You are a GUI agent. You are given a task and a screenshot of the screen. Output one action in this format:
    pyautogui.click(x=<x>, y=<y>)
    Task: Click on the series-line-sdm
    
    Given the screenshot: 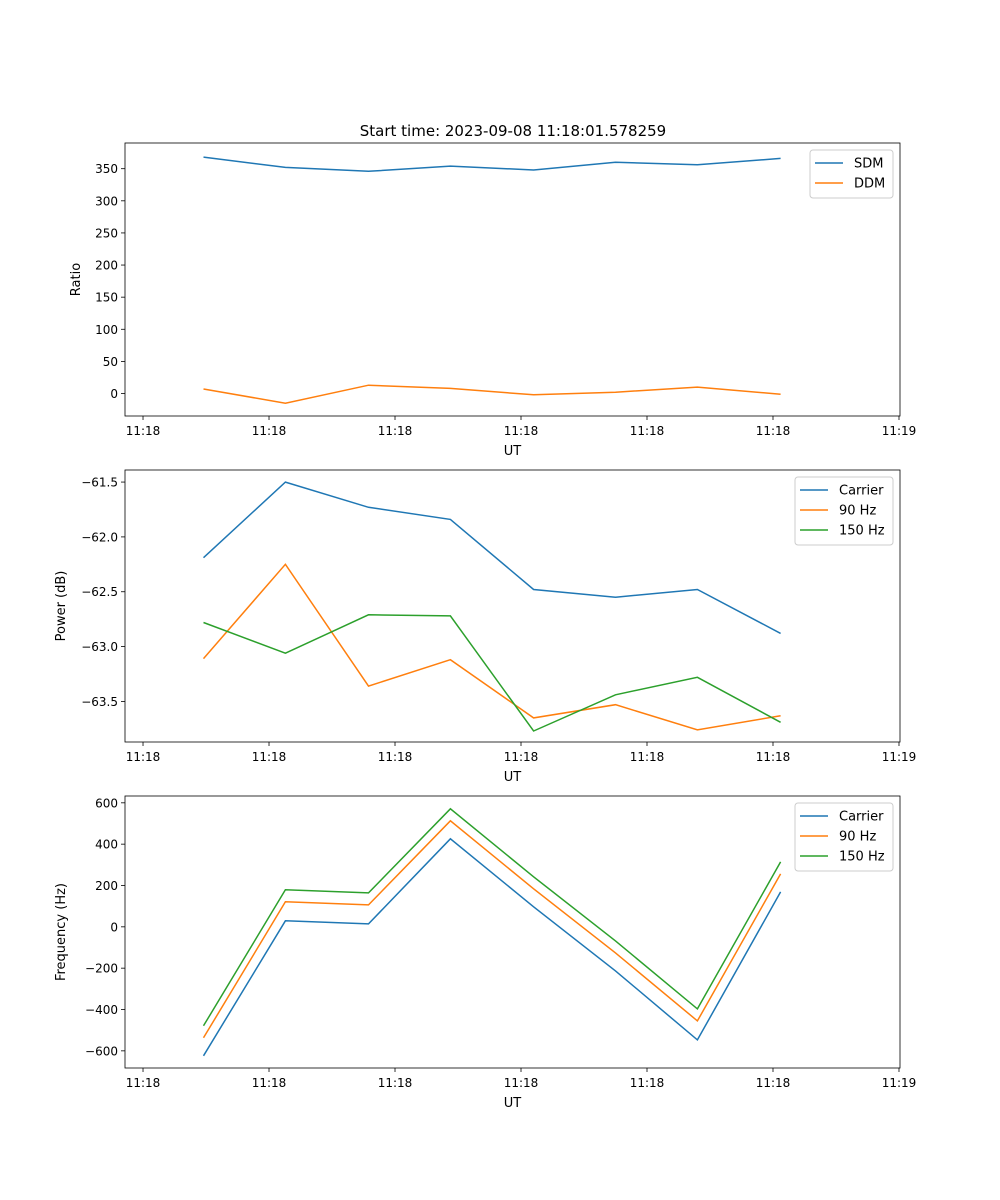 What is the action you would take?
    pyautogui.click(x=492, y=164)
    